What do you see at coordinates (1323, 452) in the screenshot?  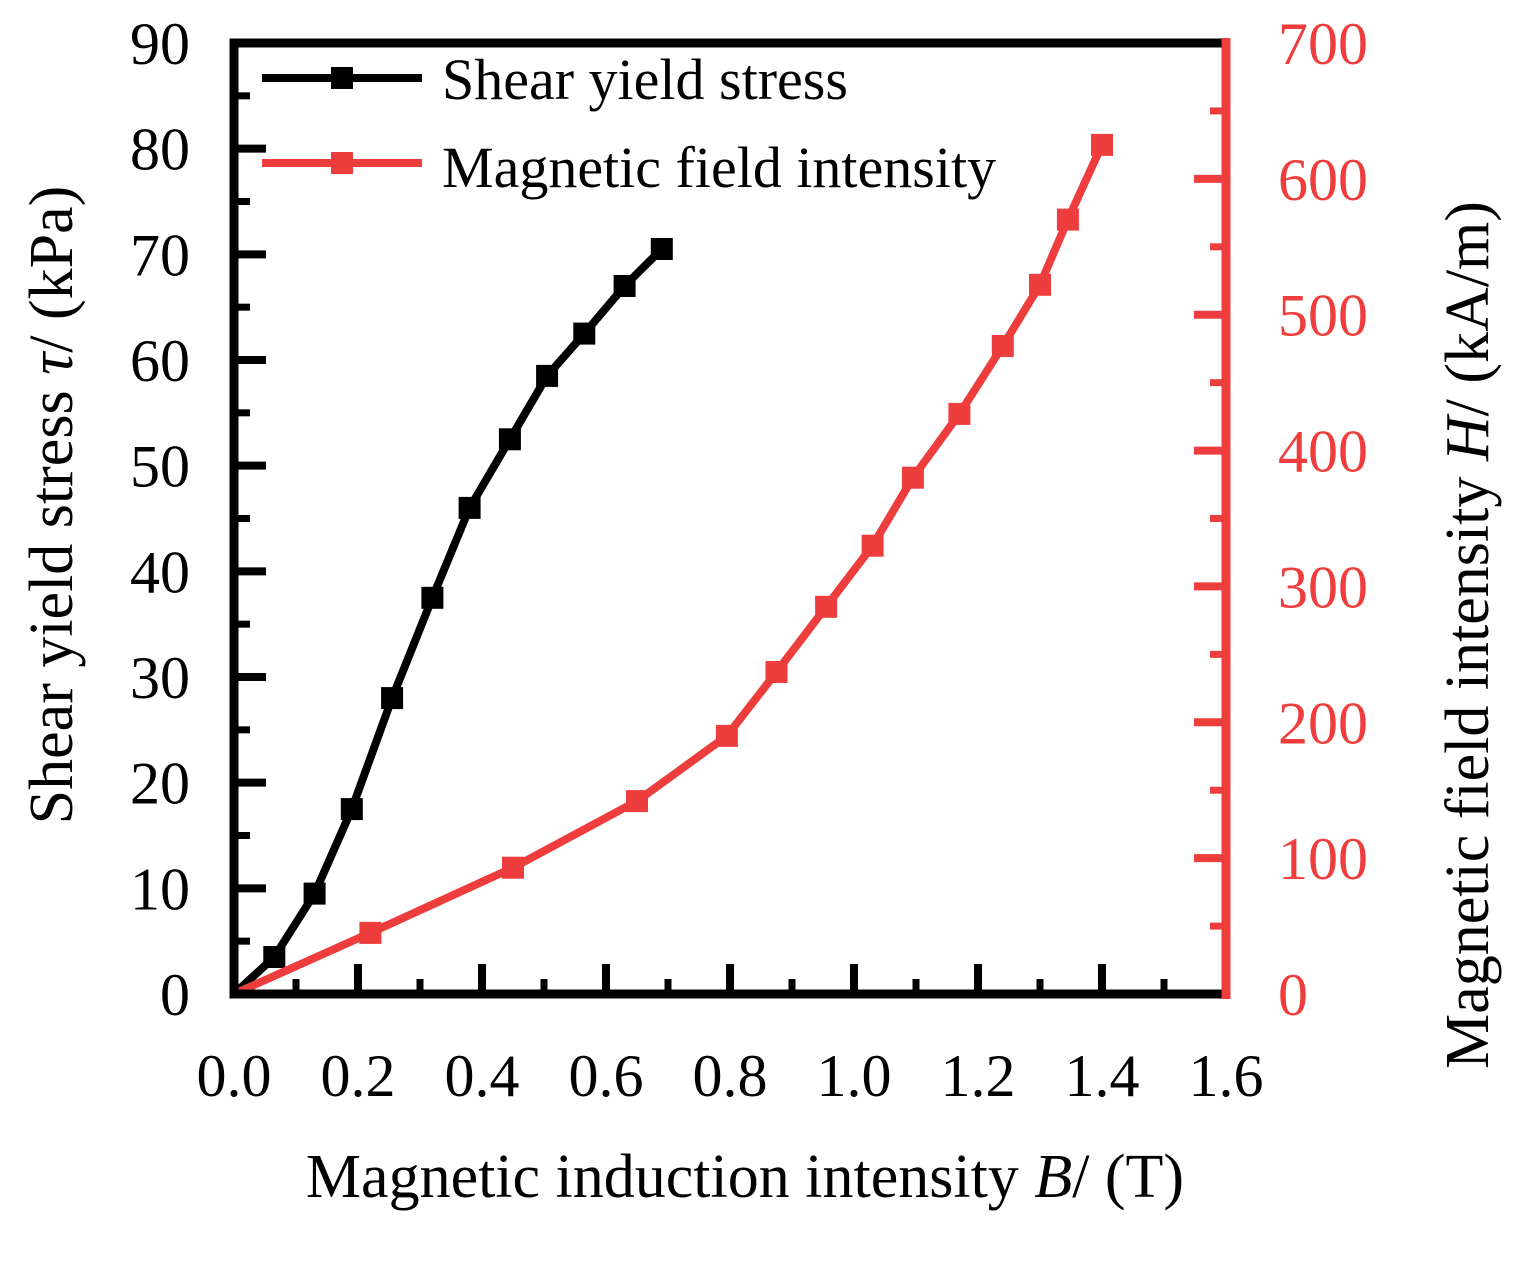 I see `y-right-tick-label: 400` at bounding box center [1323, 452].